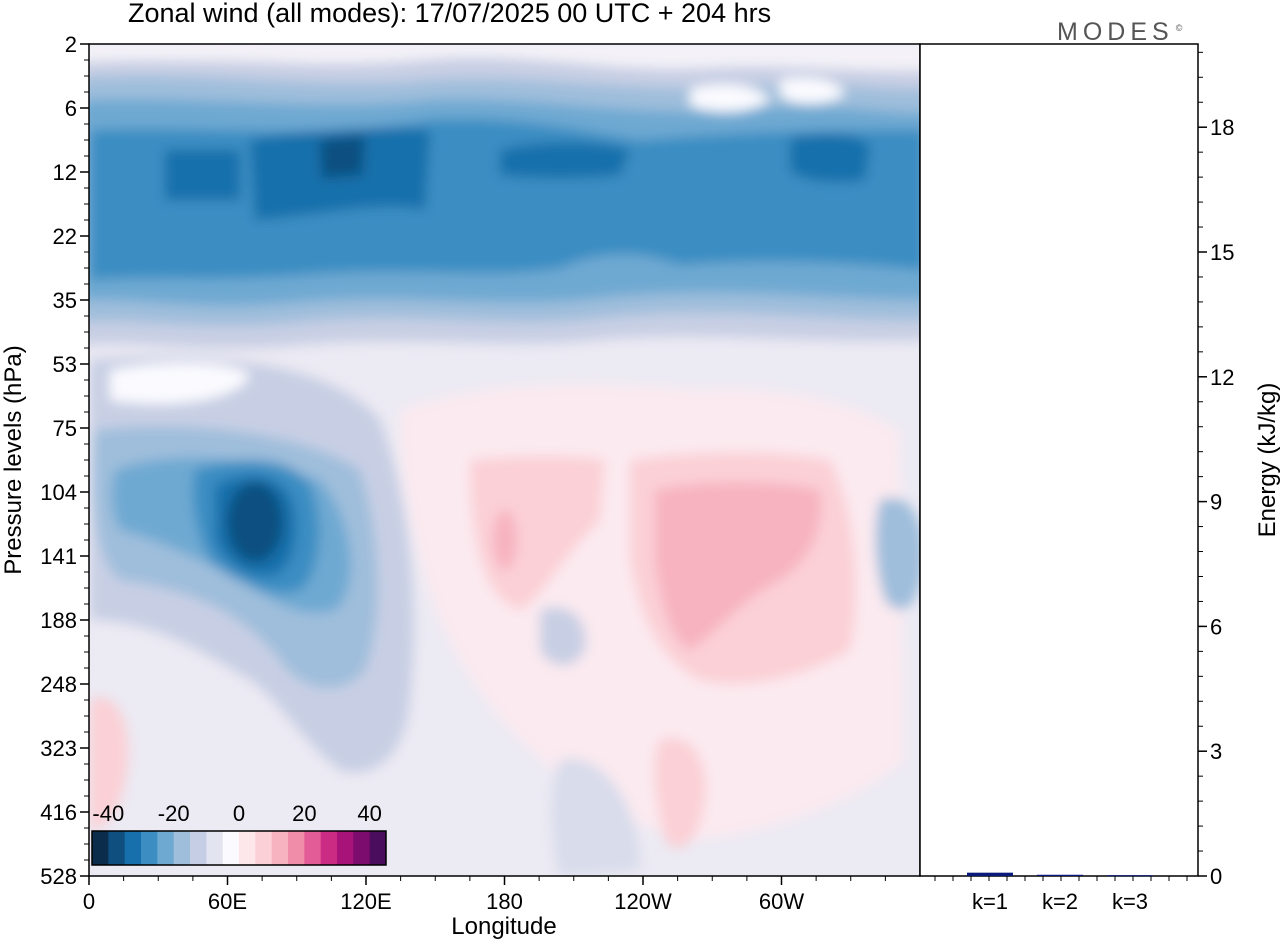 Image resolution: width=1280 pixels, height=942 pixels. I want to click on energy-axis-title: Energy (kJ/kg), so click(1267, 460).